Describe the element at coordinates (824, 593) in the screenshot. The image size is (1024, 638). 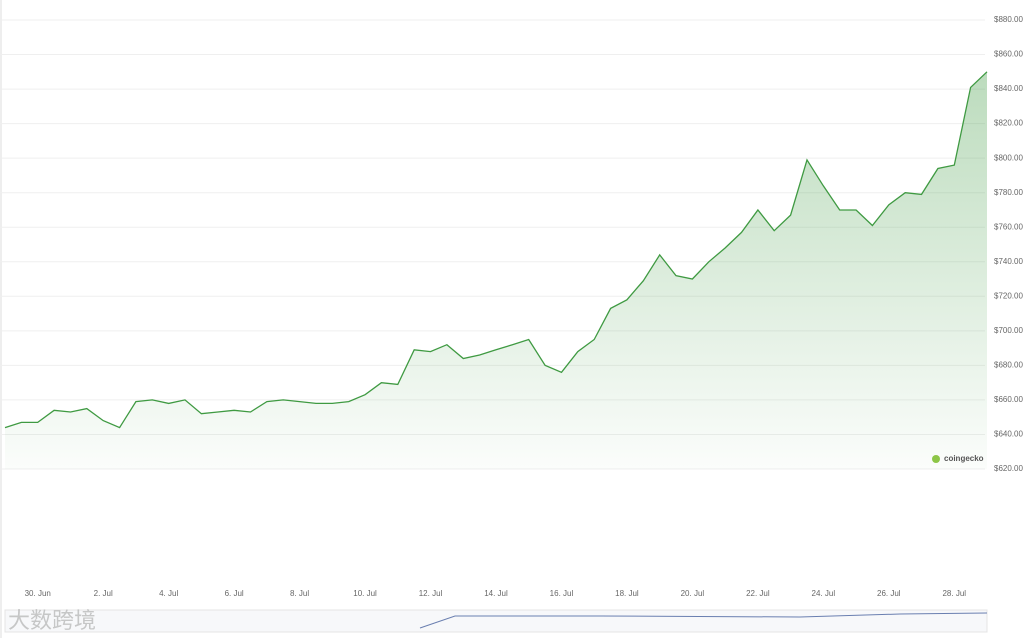
I see `x-tick-label: 24. Jul` at that location.